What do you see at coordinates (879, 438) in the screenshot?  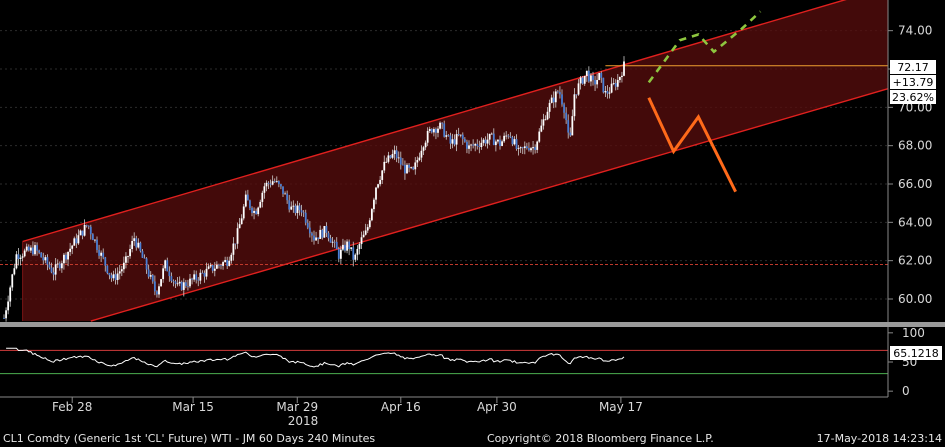 I see `timestamp: 17-May-2018 14:23:14` at bounding box center [879, 438].